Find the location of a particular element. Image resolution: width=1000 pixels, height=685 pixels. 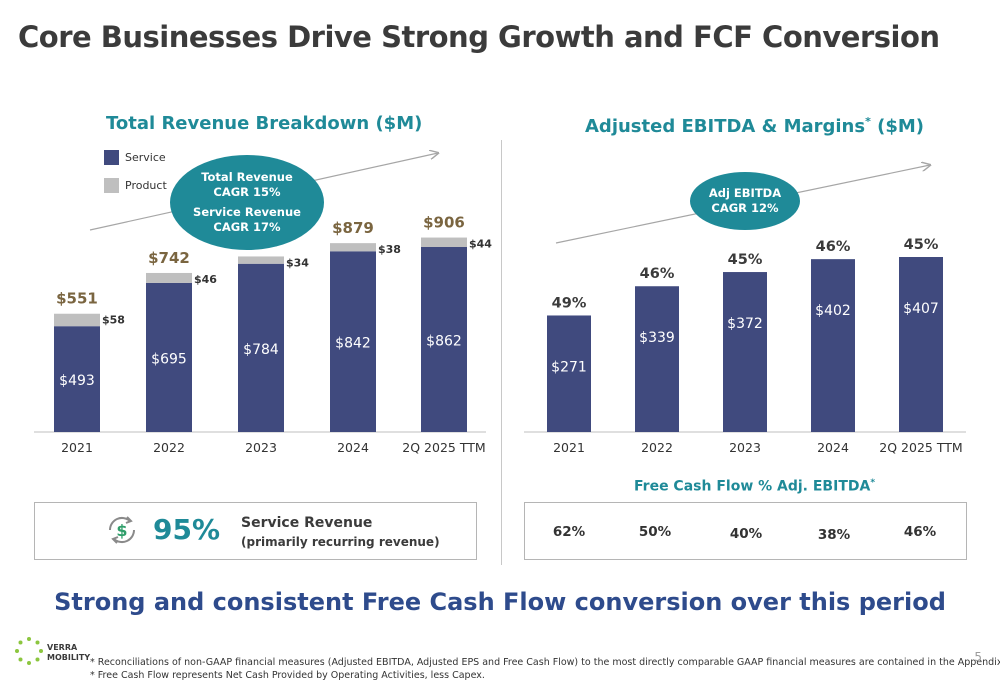

fcf-value-2021: 62% is located at coordinates (569, 532).